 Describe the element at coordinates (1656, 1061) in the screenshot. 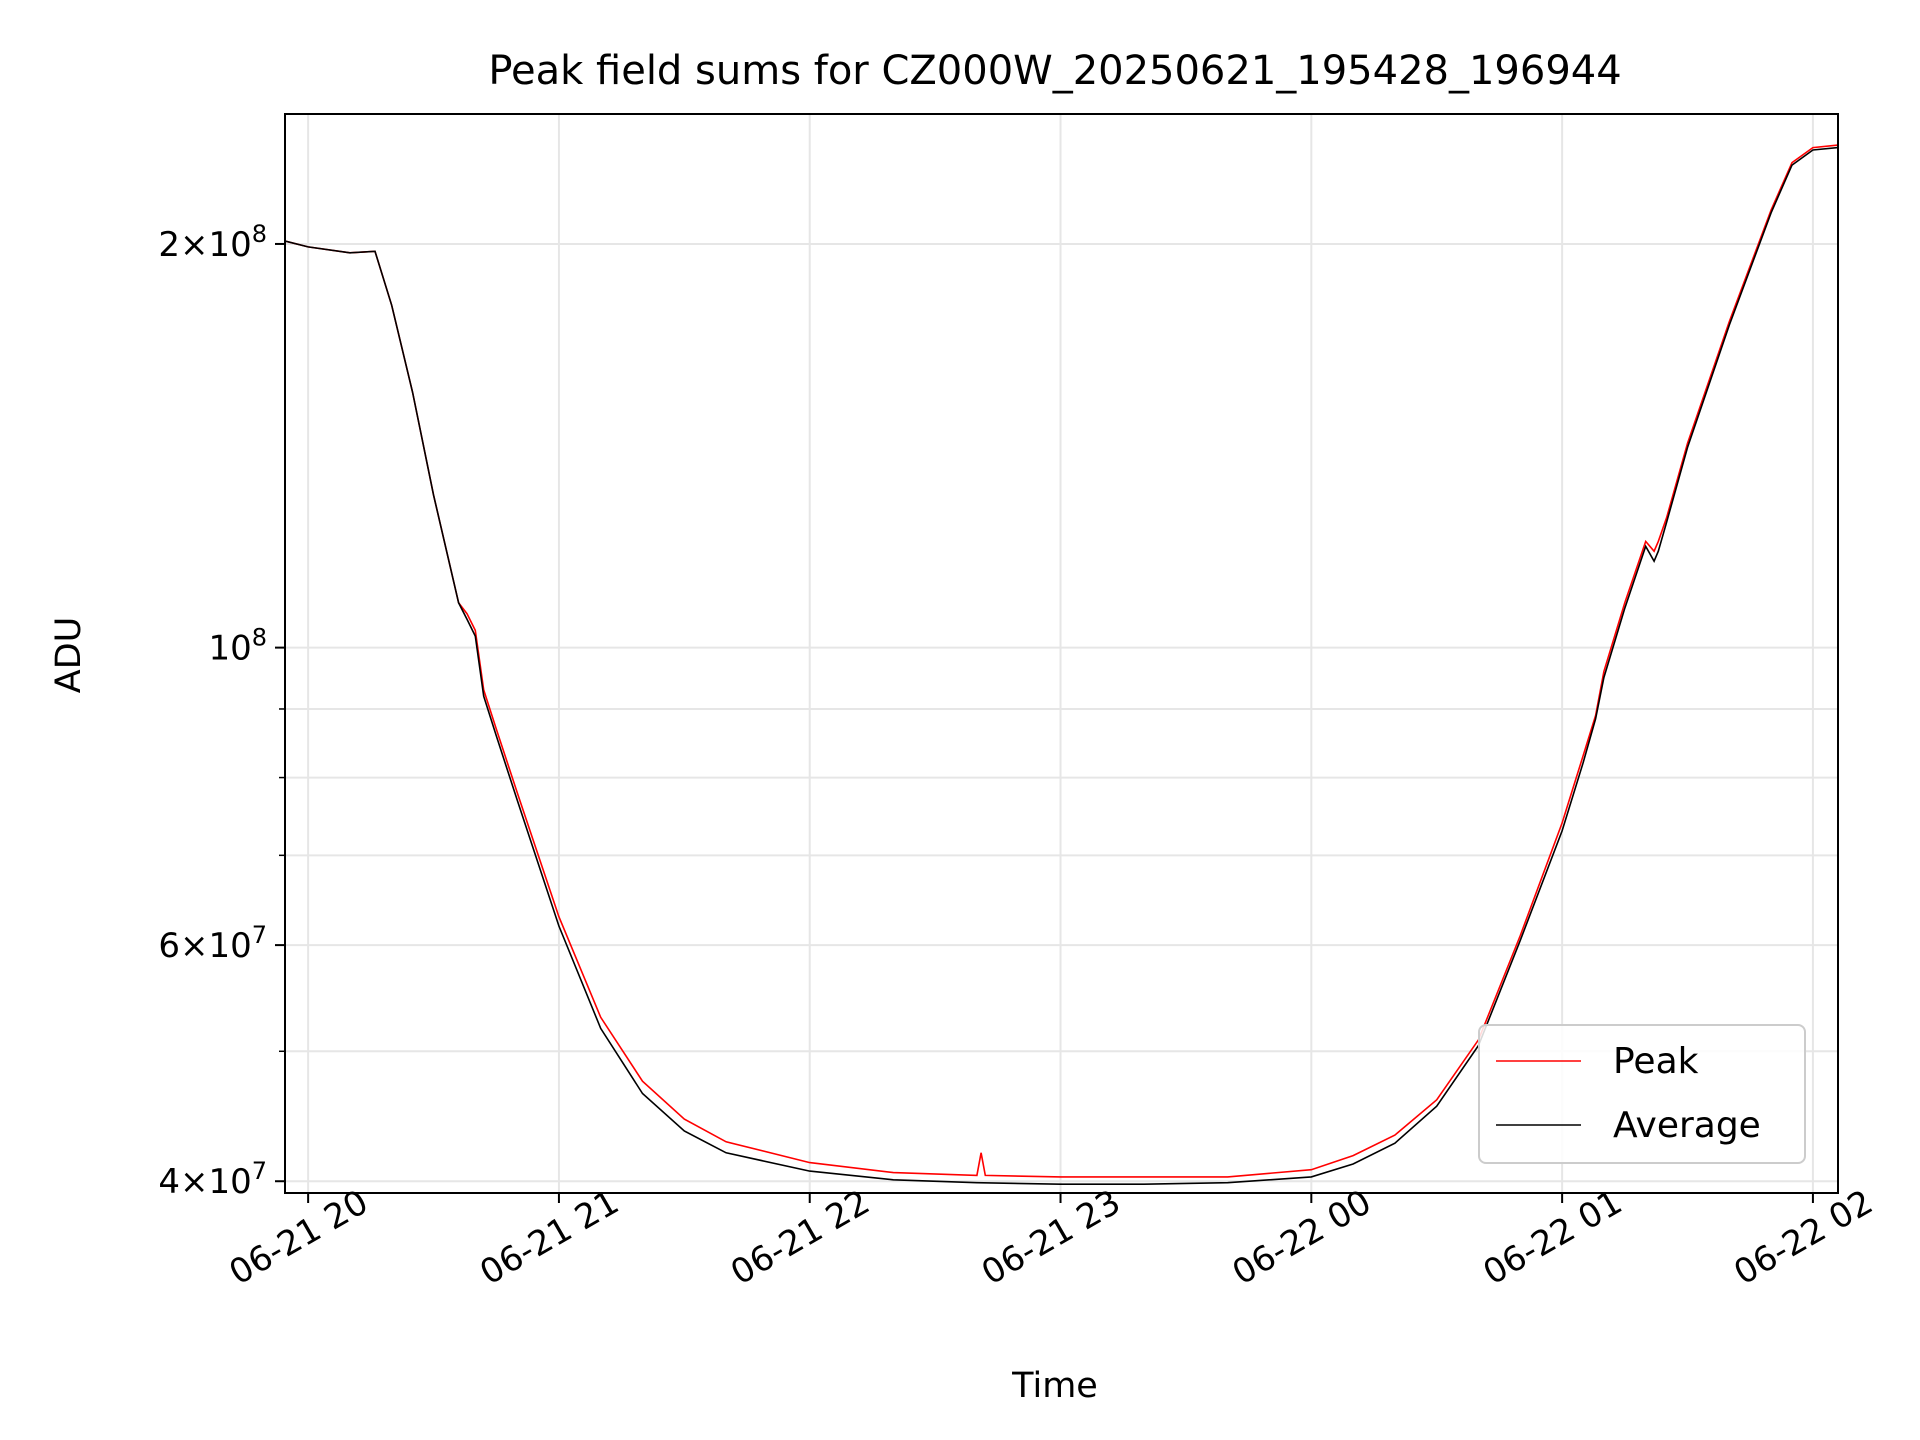

I see `legend-label-peak: Peak` at that location.